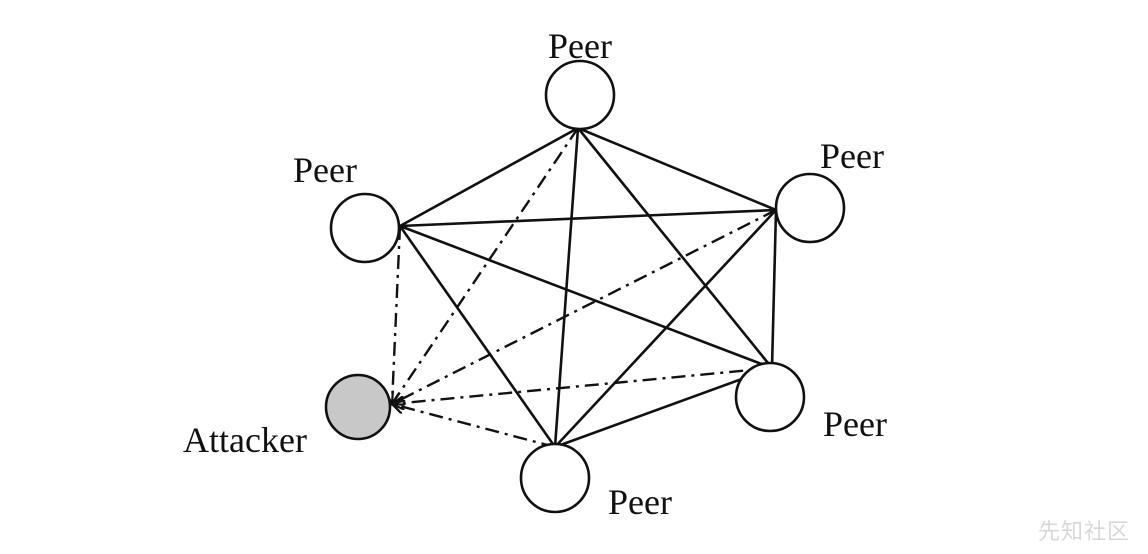 The height and width of the screenshot is (554, 1148). Describe the element at coordinates (855, 424) in the screenshot. I see `peer-lower-right-label: Peer` at that location.